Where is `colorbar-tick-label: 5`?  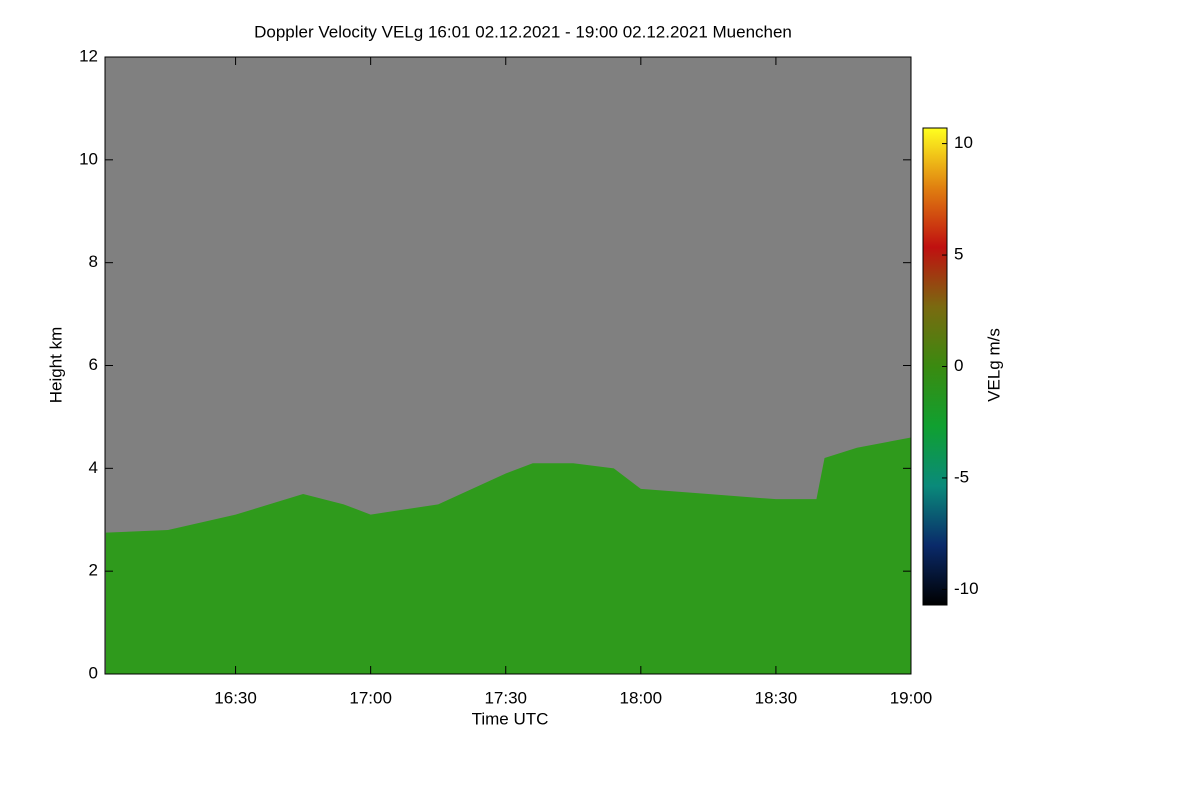 colorbar-tick-label: 5 is located at coordinates (958, 254).